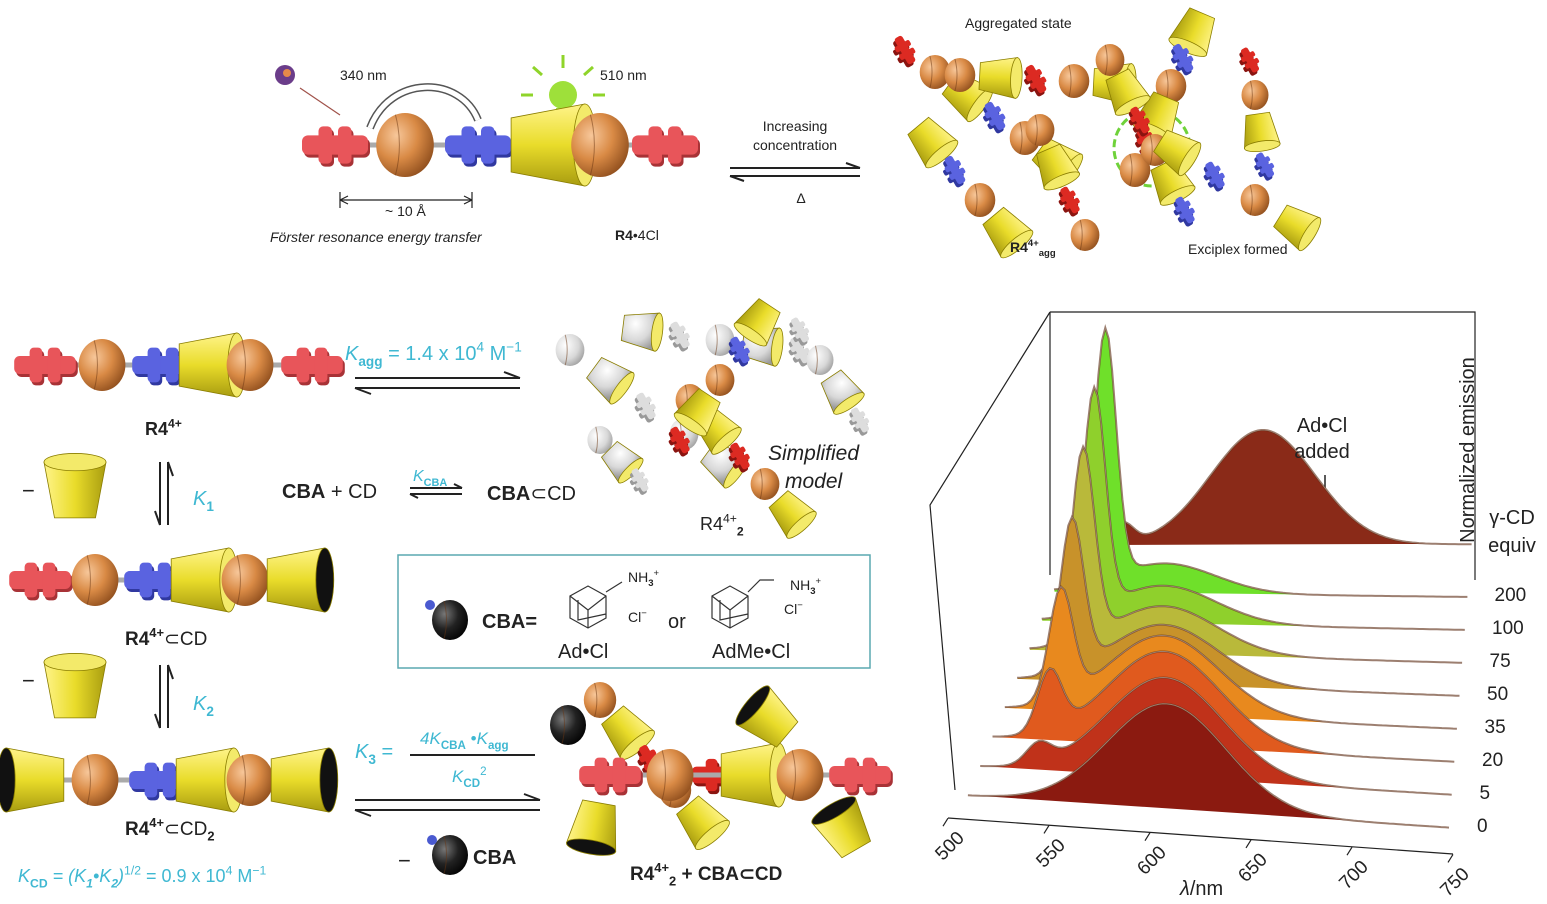 The width and height of the screenshot is (1547, 904). Describe the element at coordinates (1201, 889) in the screenshot. I see `x-axis-label: λ/nm` at that location.